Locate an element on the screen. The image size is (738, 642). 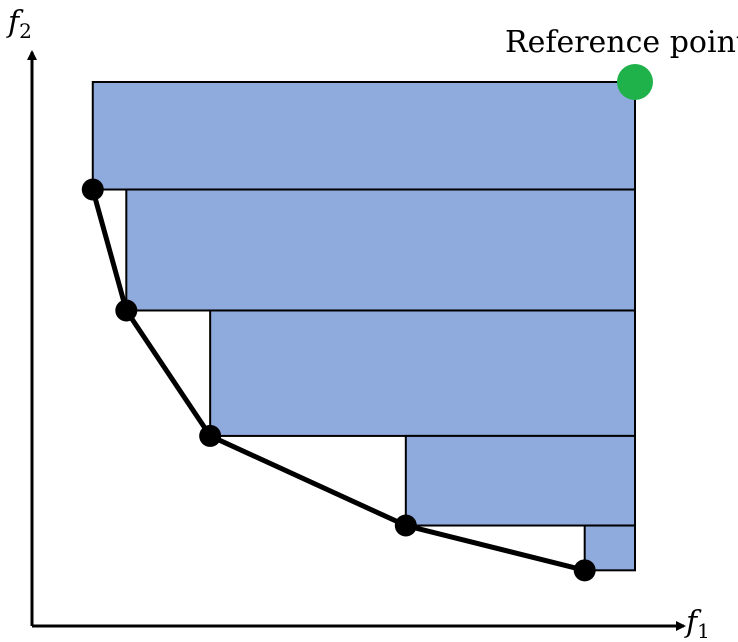
y-axis-label: f2 is located at coordinates (19, 24).